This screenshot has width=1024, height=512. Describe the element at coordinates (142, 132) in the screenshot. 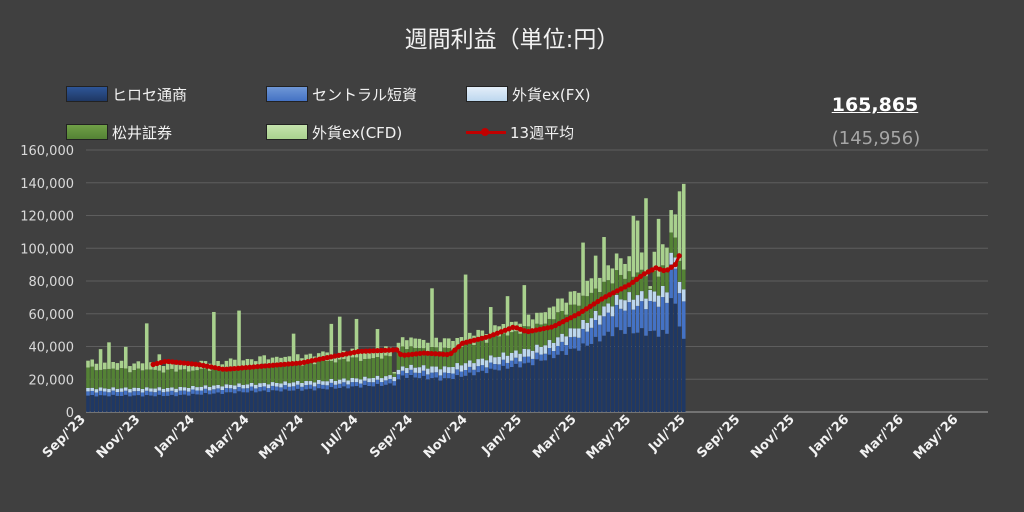

I see `legend-label: 松井証券` at that location.